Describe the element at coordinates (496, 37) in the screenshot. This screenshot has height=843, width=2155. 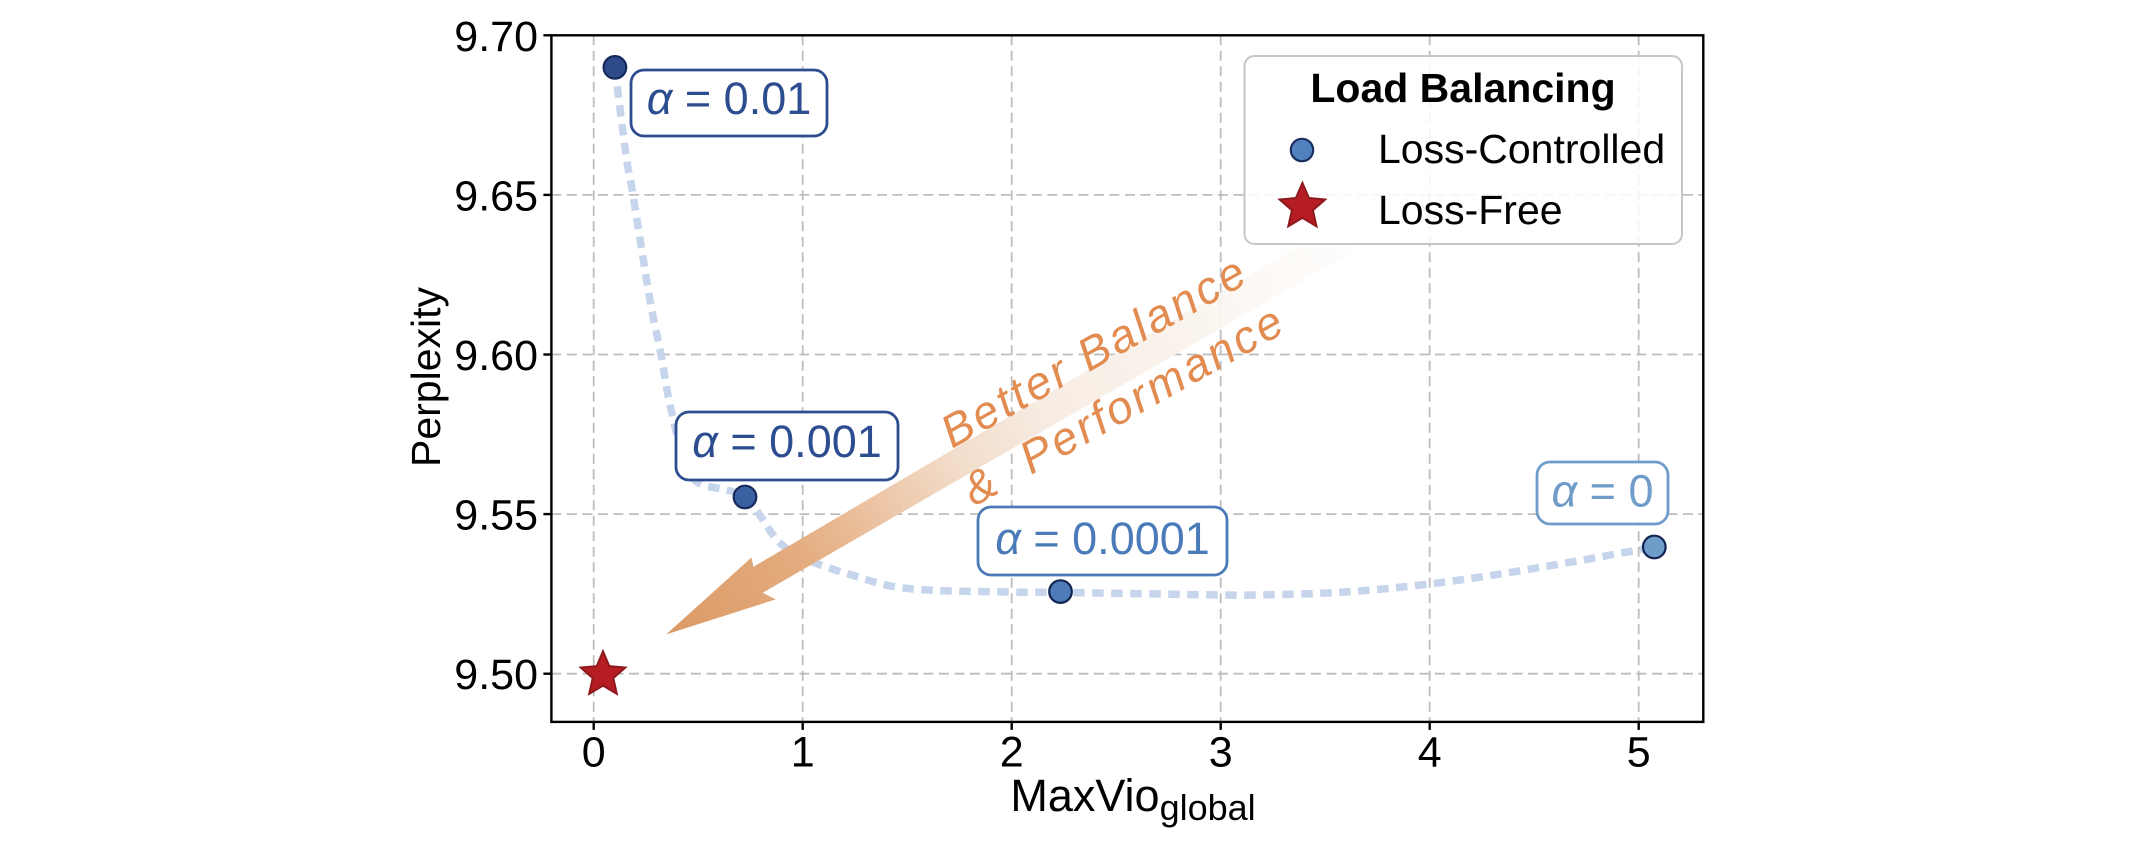
I see `svg-text: 9.70` at that location.